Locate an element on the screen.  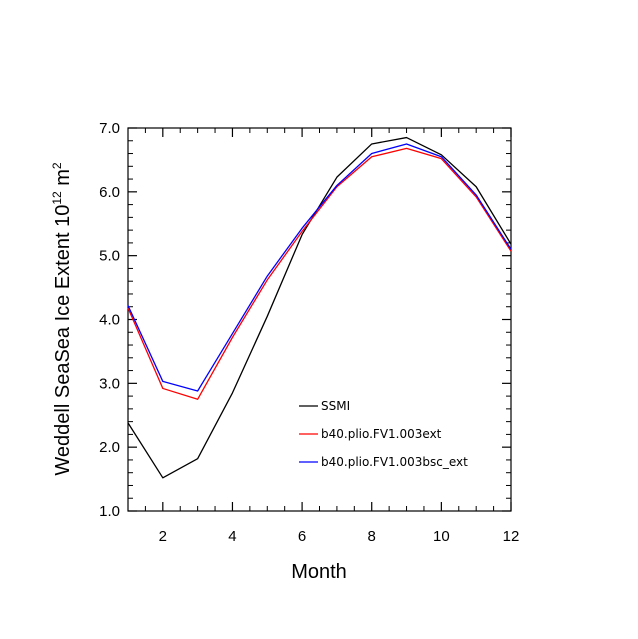
y-axis-title-unit: m is located at coordinates (63, 180).